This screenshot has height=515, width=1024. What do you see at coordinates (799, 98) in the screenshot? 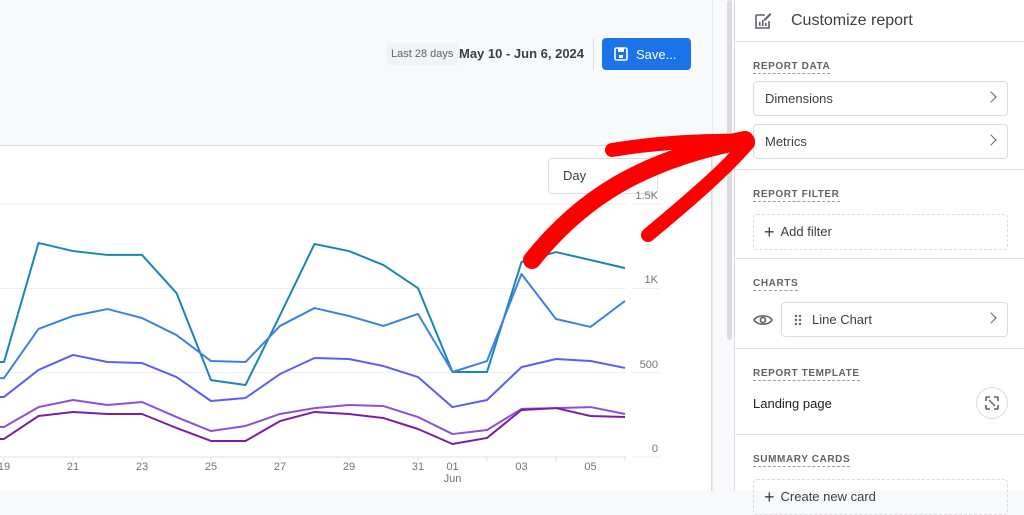
I see `dimensions-label: Dimensions` at bounding box center [799, 98].